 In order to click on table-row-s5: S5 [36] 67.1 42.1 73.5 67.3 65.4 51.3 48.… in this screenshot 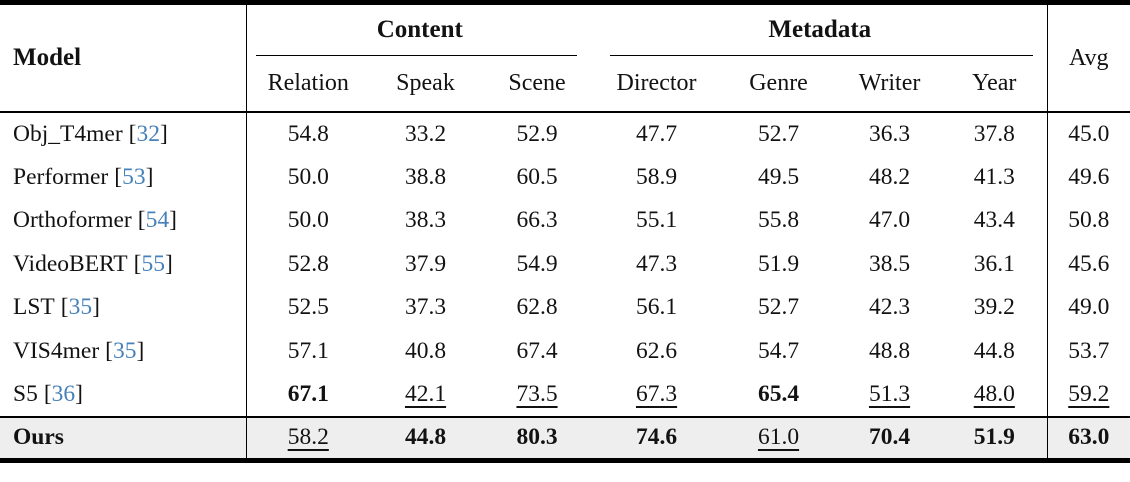, I will do `click(565, 395)`.